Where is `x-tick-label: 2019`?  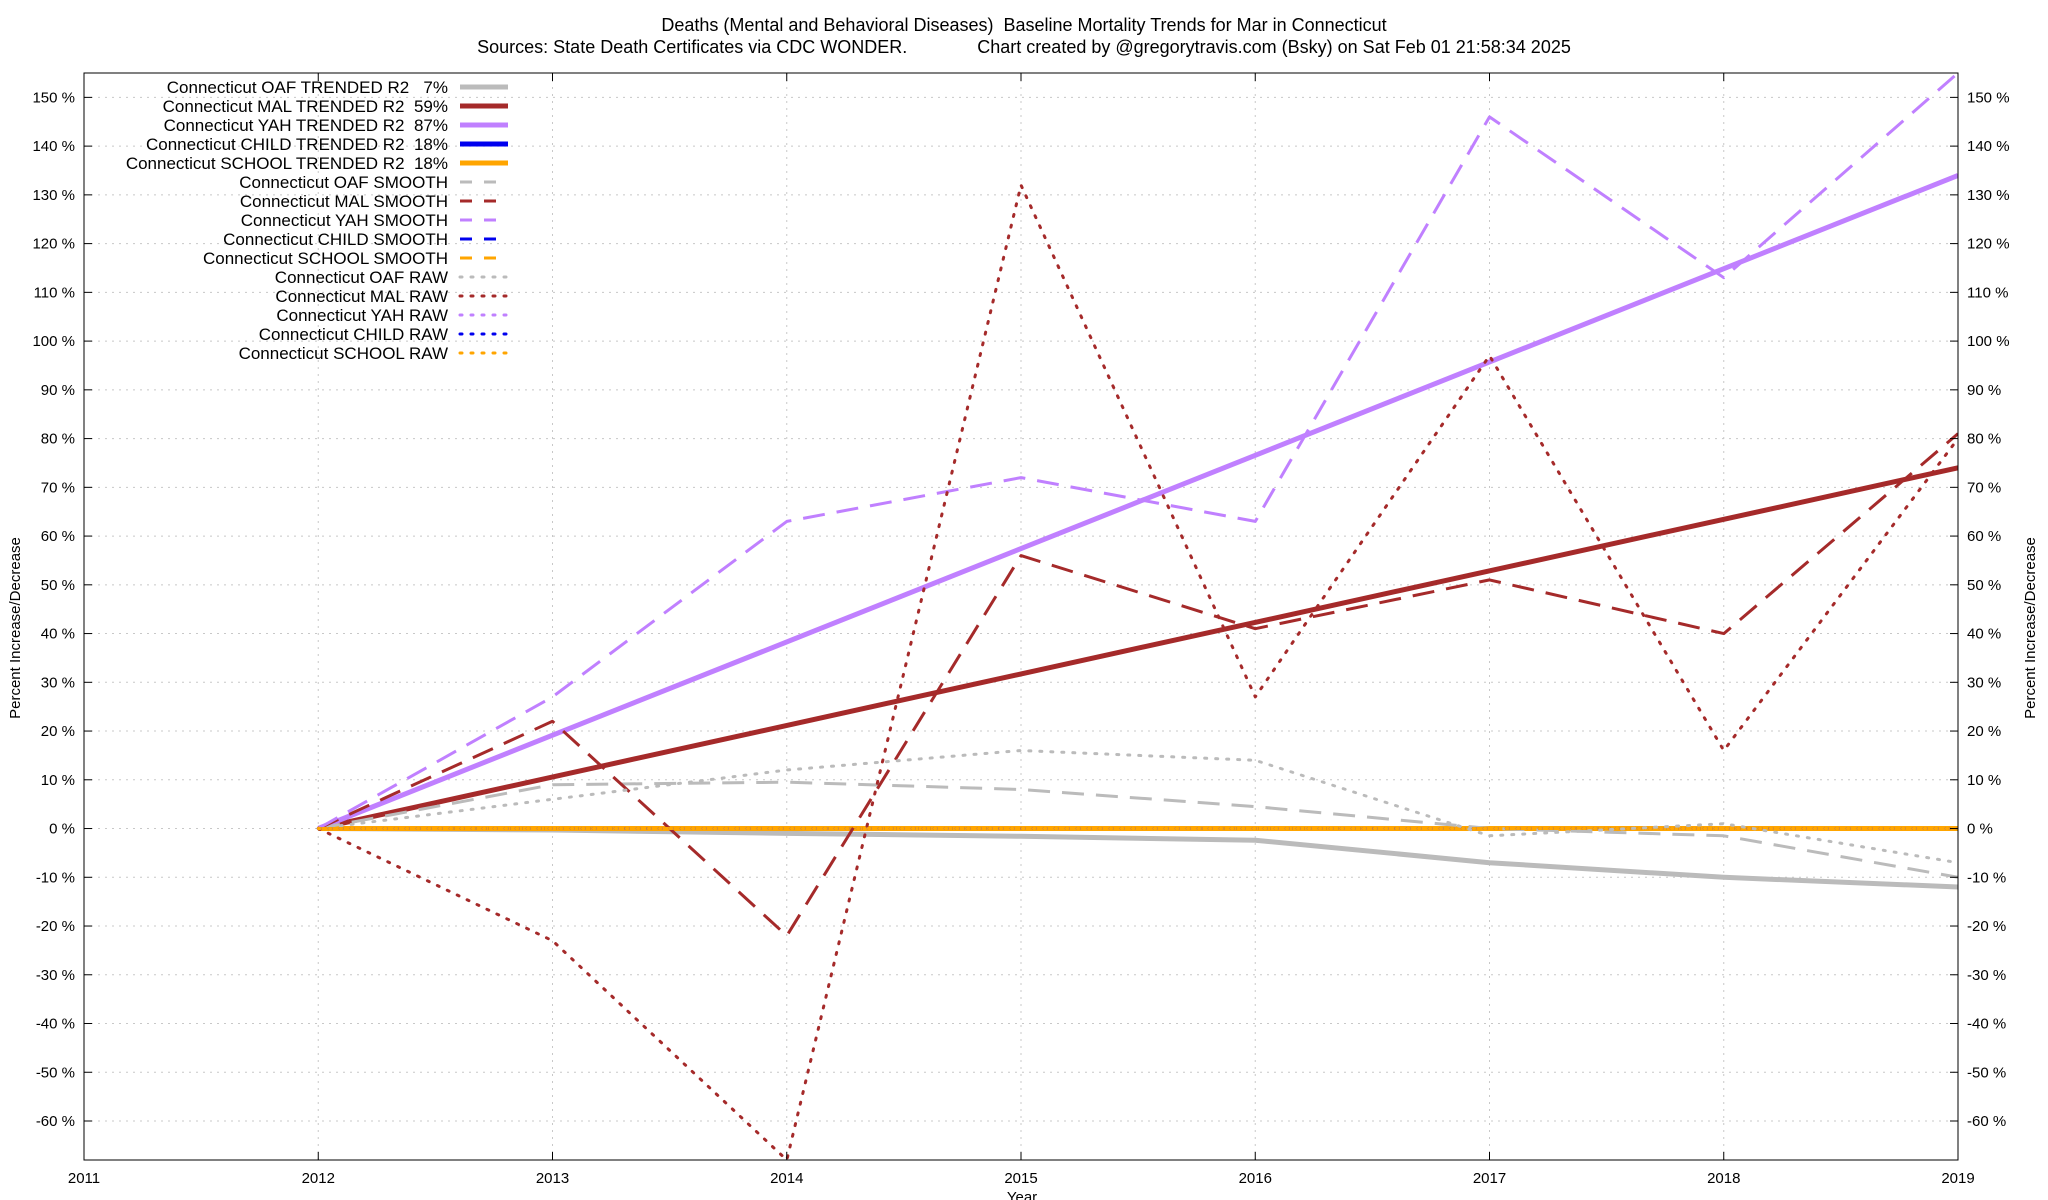
x-tick-label: 2019 is located at coordinates (1957, 1178).